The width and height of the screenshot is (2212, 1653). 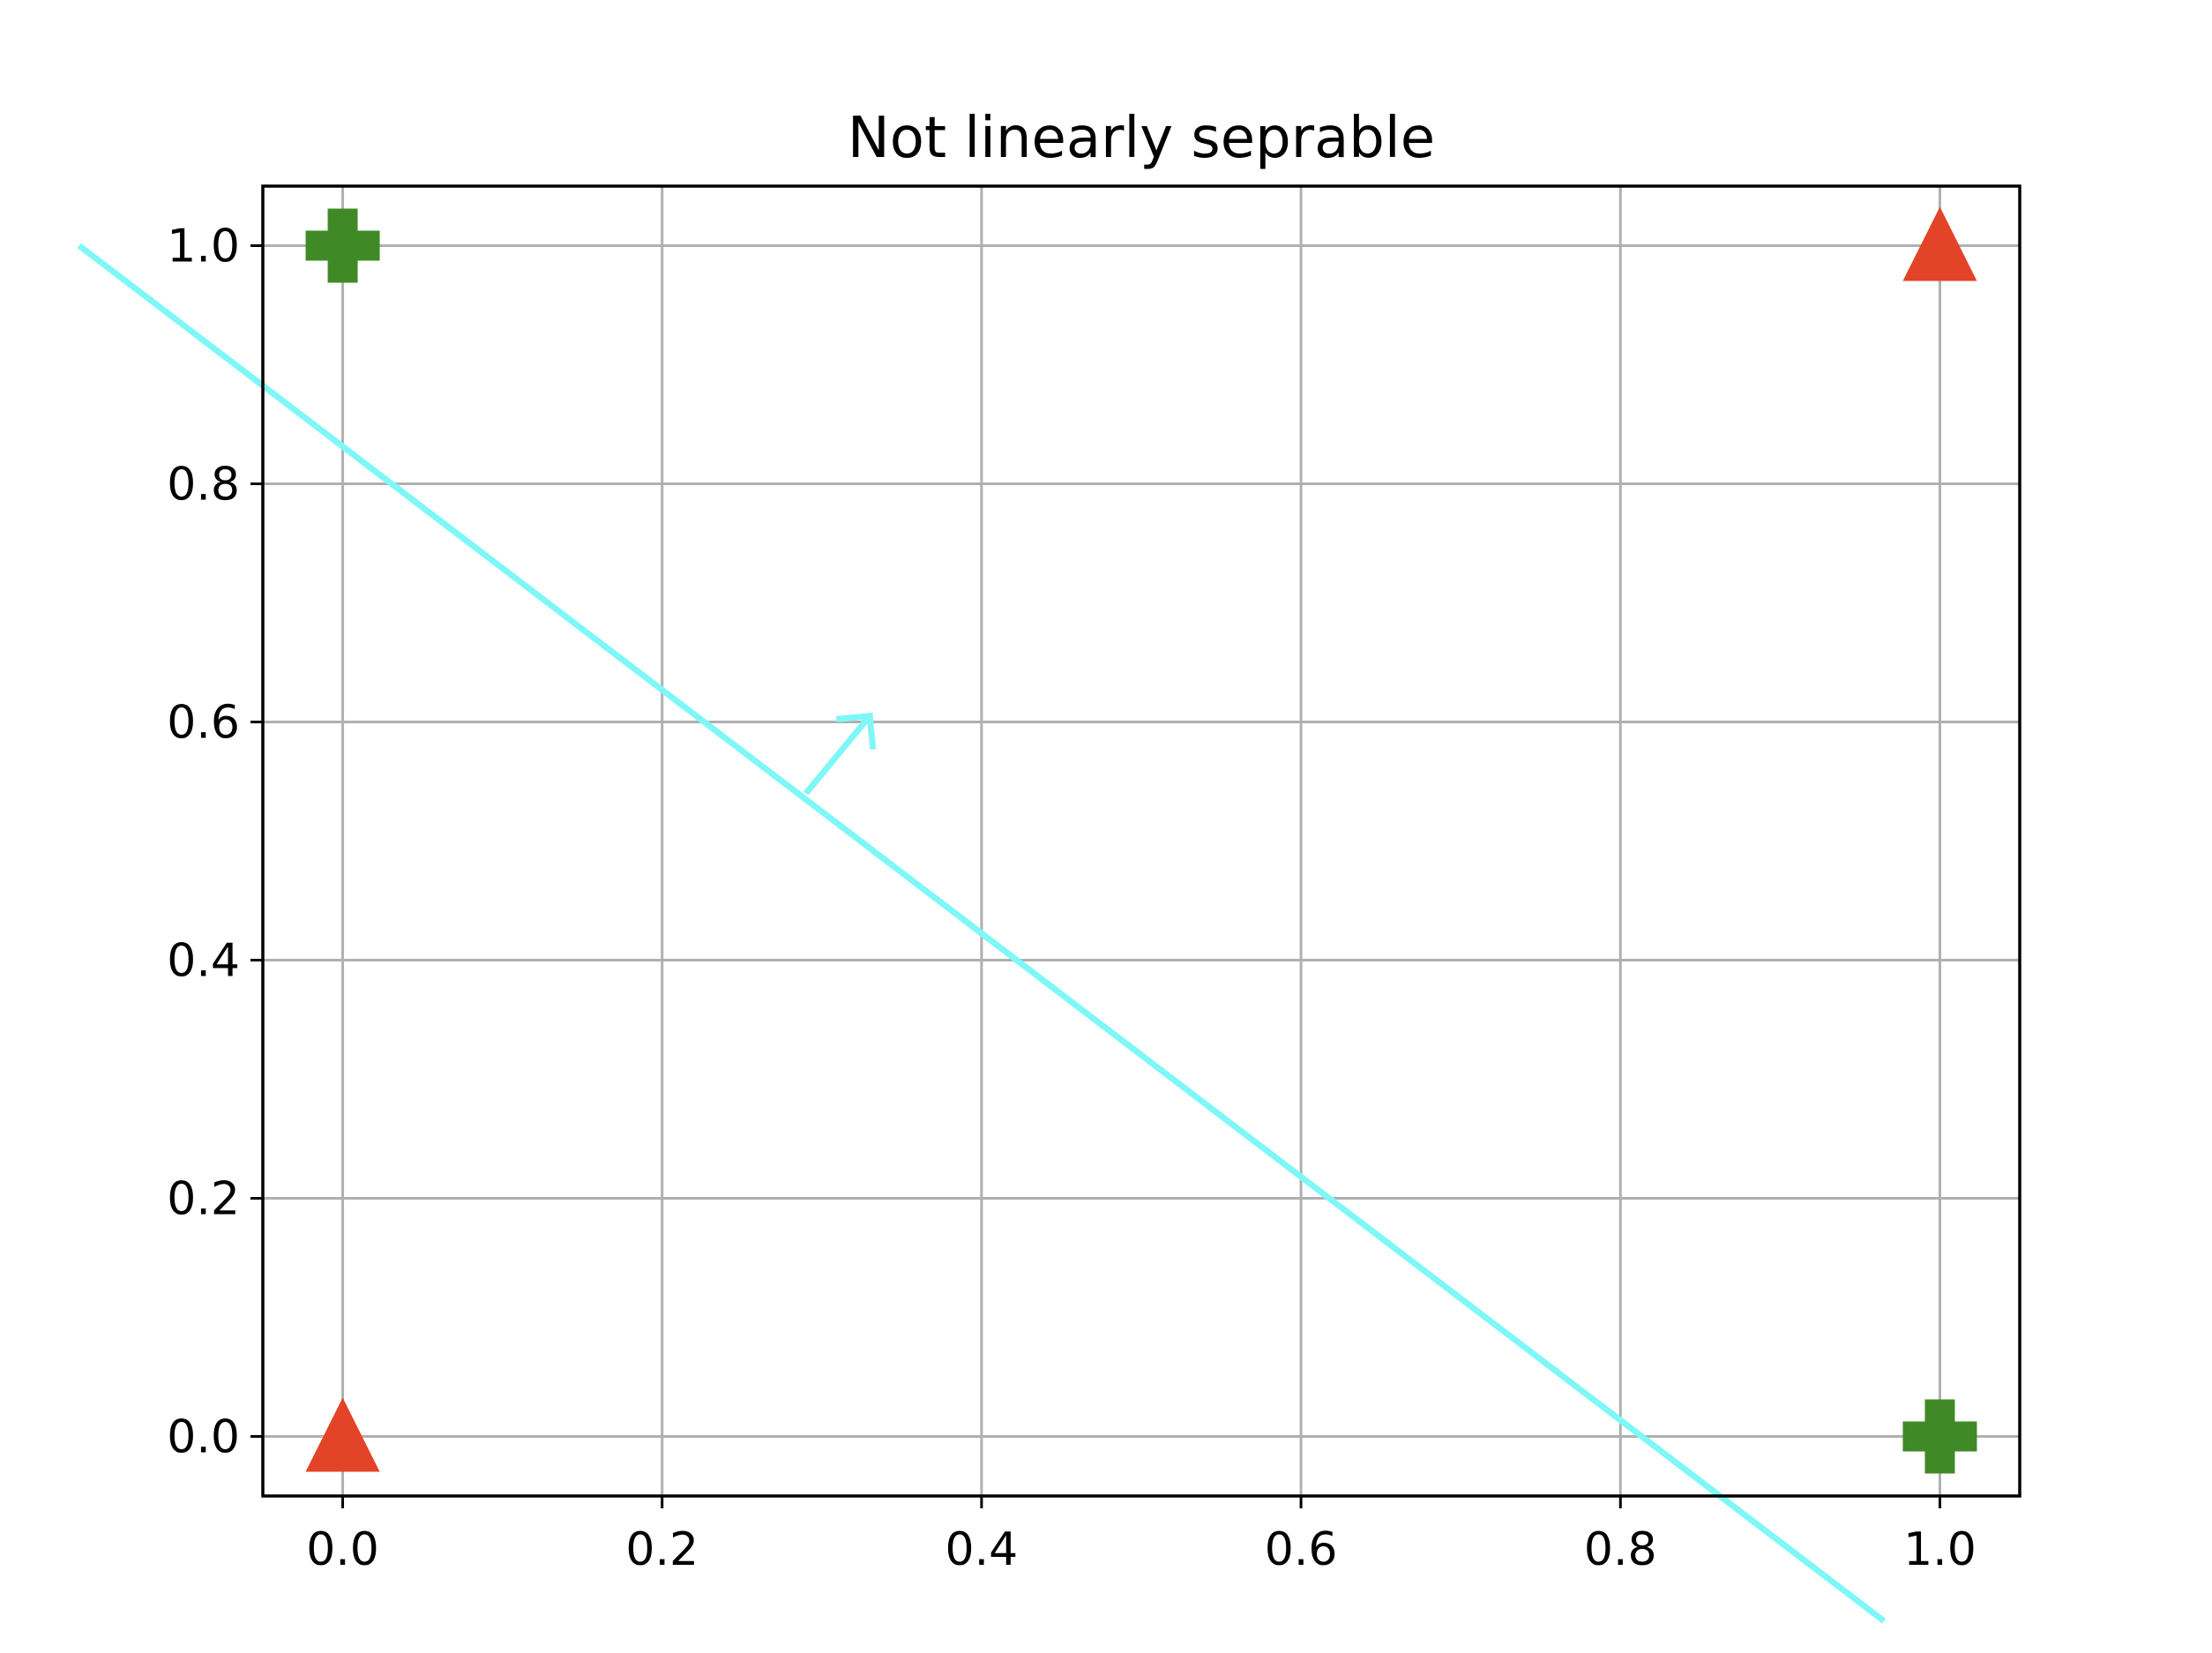 I want to click on y-tick-label: 0.6, so click(x=203, y=723).